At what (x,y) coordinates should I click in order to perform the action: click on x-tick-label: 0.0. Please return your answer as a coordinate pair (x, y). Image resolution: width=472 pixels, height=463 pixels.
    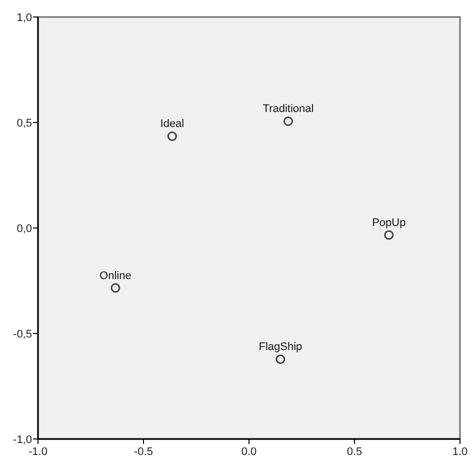
    Looking at the image, I should click on (249, 452).